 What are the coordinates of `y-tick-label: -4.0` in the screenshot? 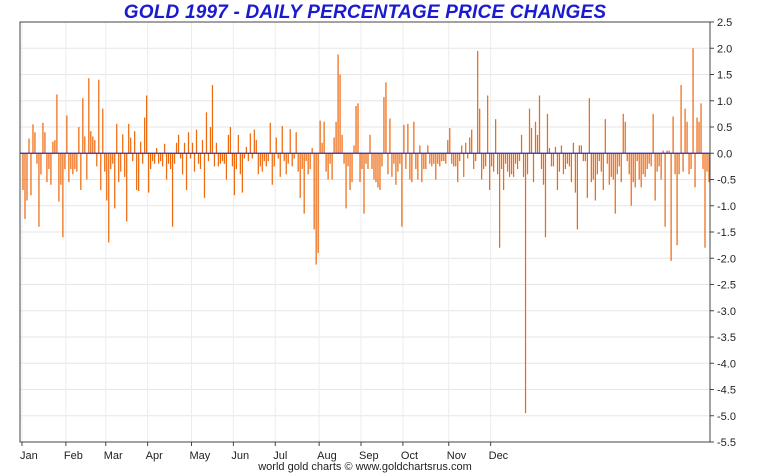 It's located at (726, 364).